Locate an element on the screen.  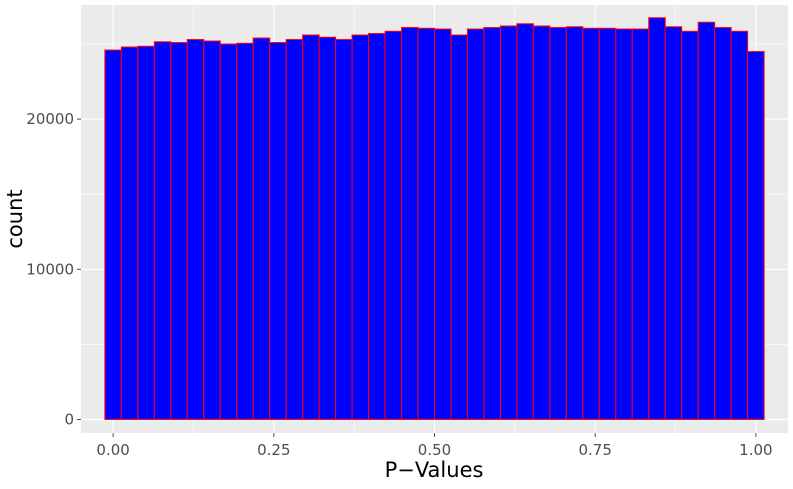
y-axis: 0 10000 20000 is located at coordinates (53, 269).